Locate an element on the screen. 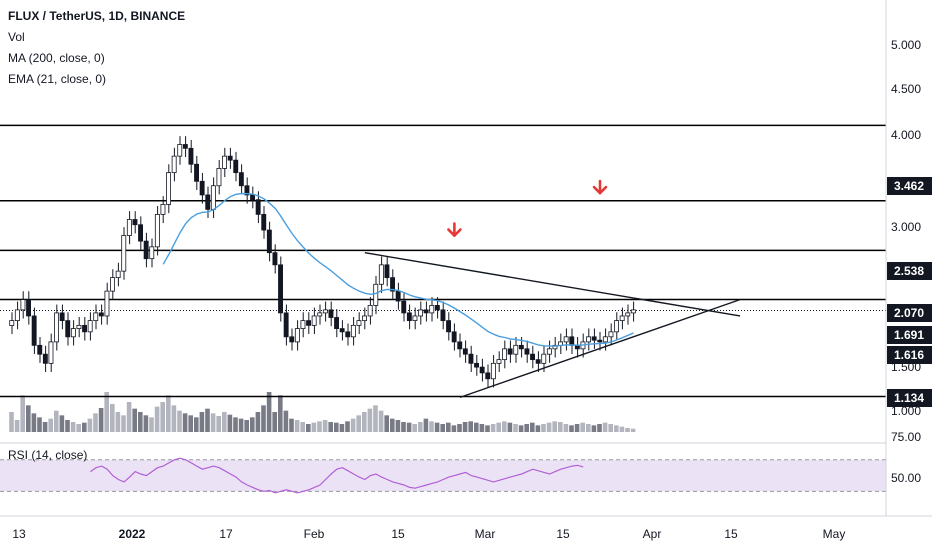 This screenshot has height=550, width=932. ema-indicator-label: EMA (21, close, 0) is located at coordinates (57, 79).